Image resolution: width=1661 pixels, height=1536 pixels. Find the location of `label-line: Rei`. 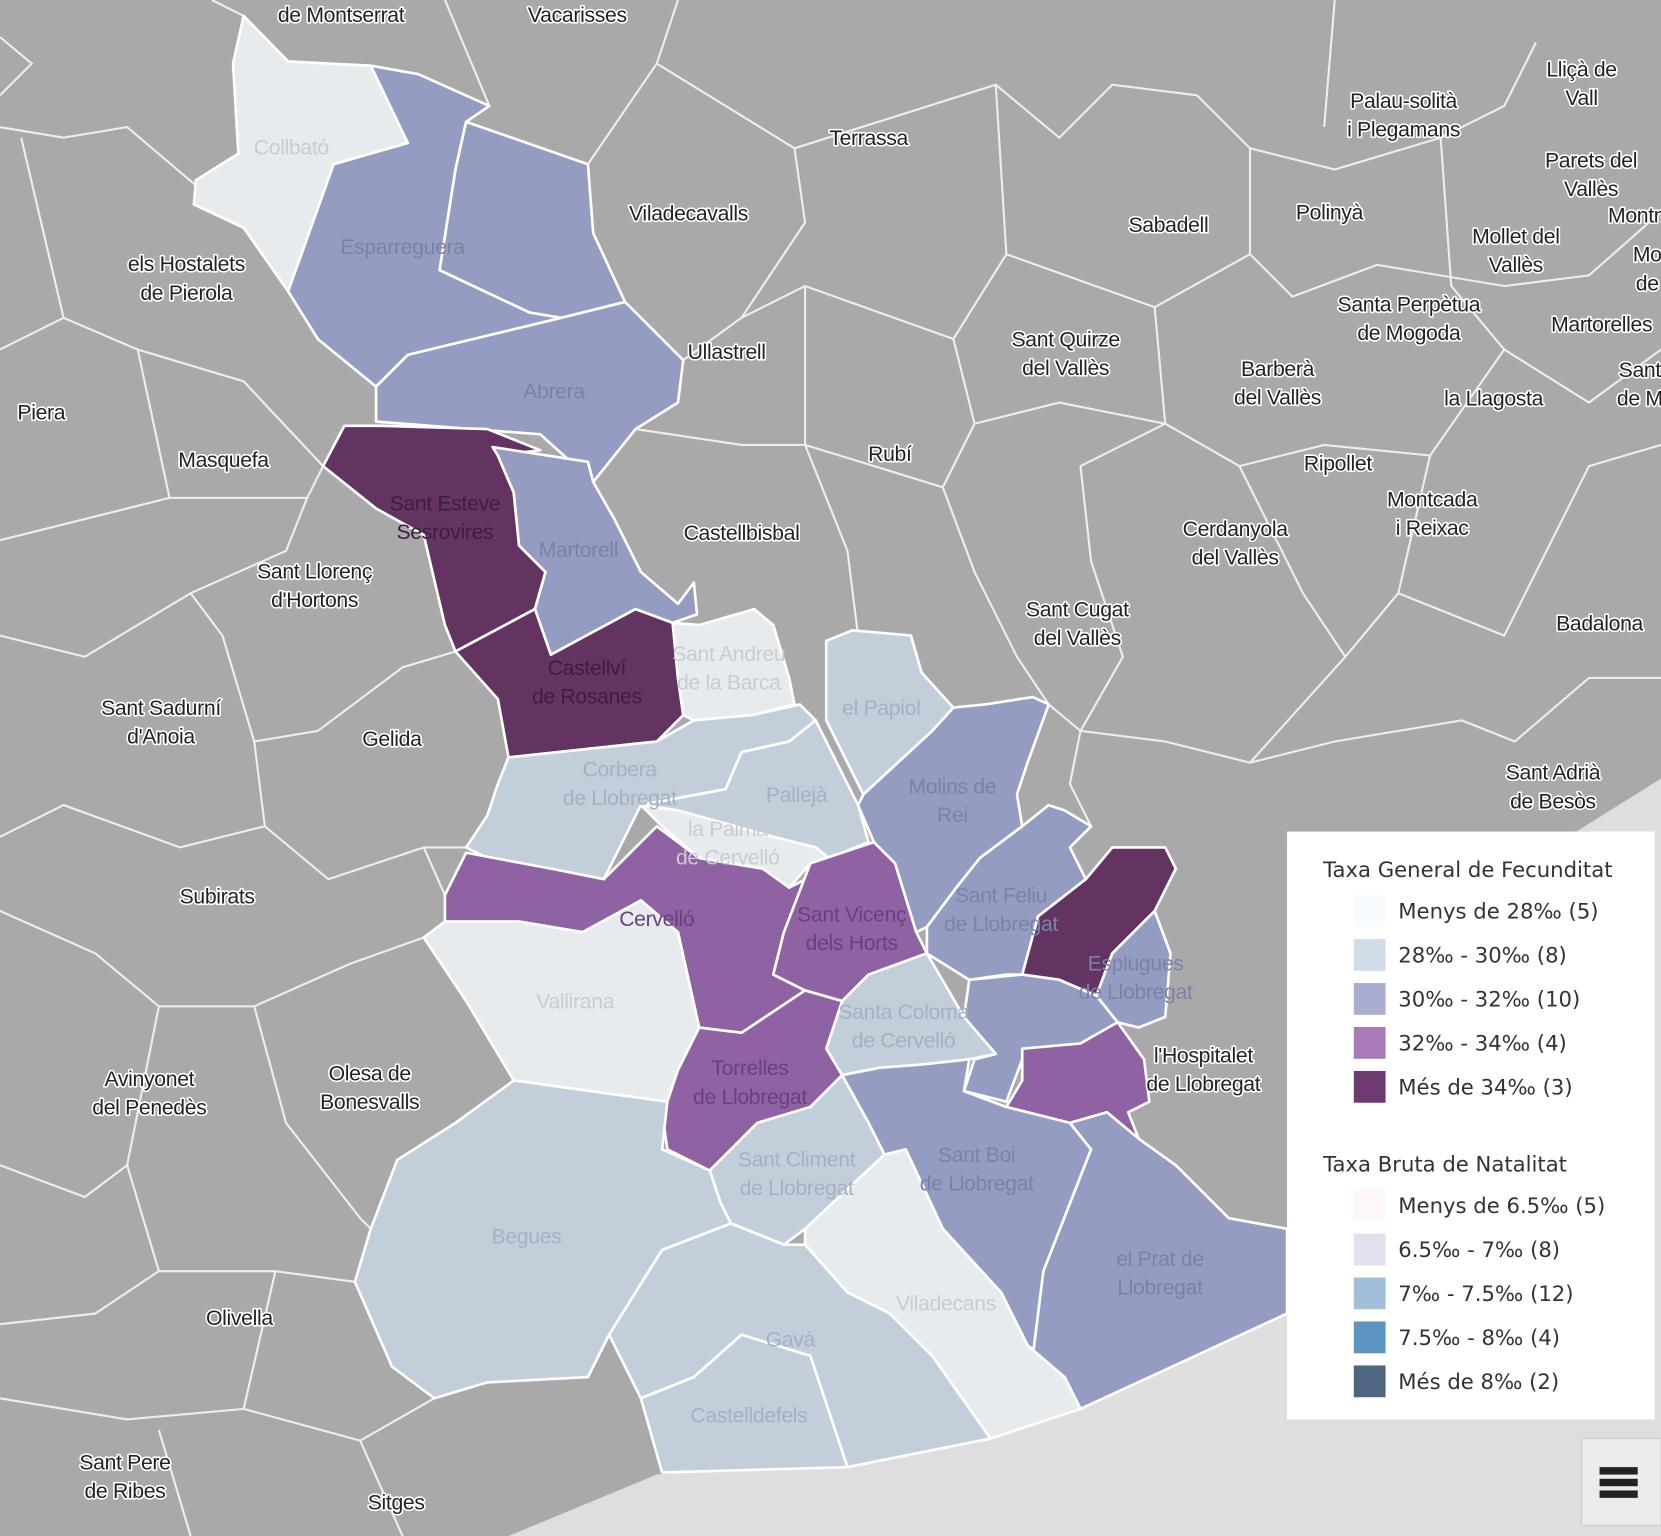

label-line: Rei is located at coordinates (952, 815).